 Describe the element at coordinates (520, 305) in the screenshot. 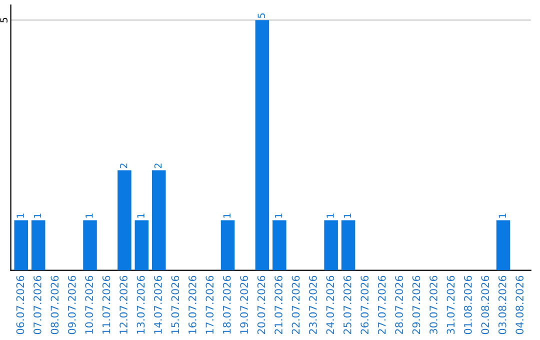

I see `x-tick-label: 04.08.2026` at that location.